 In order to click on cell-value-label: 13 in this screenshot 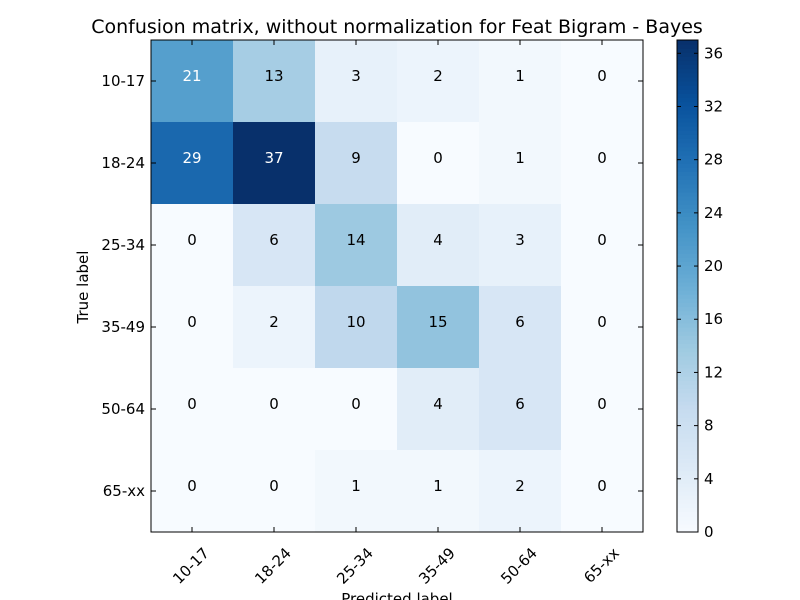, I will do `click(273, 76)`.